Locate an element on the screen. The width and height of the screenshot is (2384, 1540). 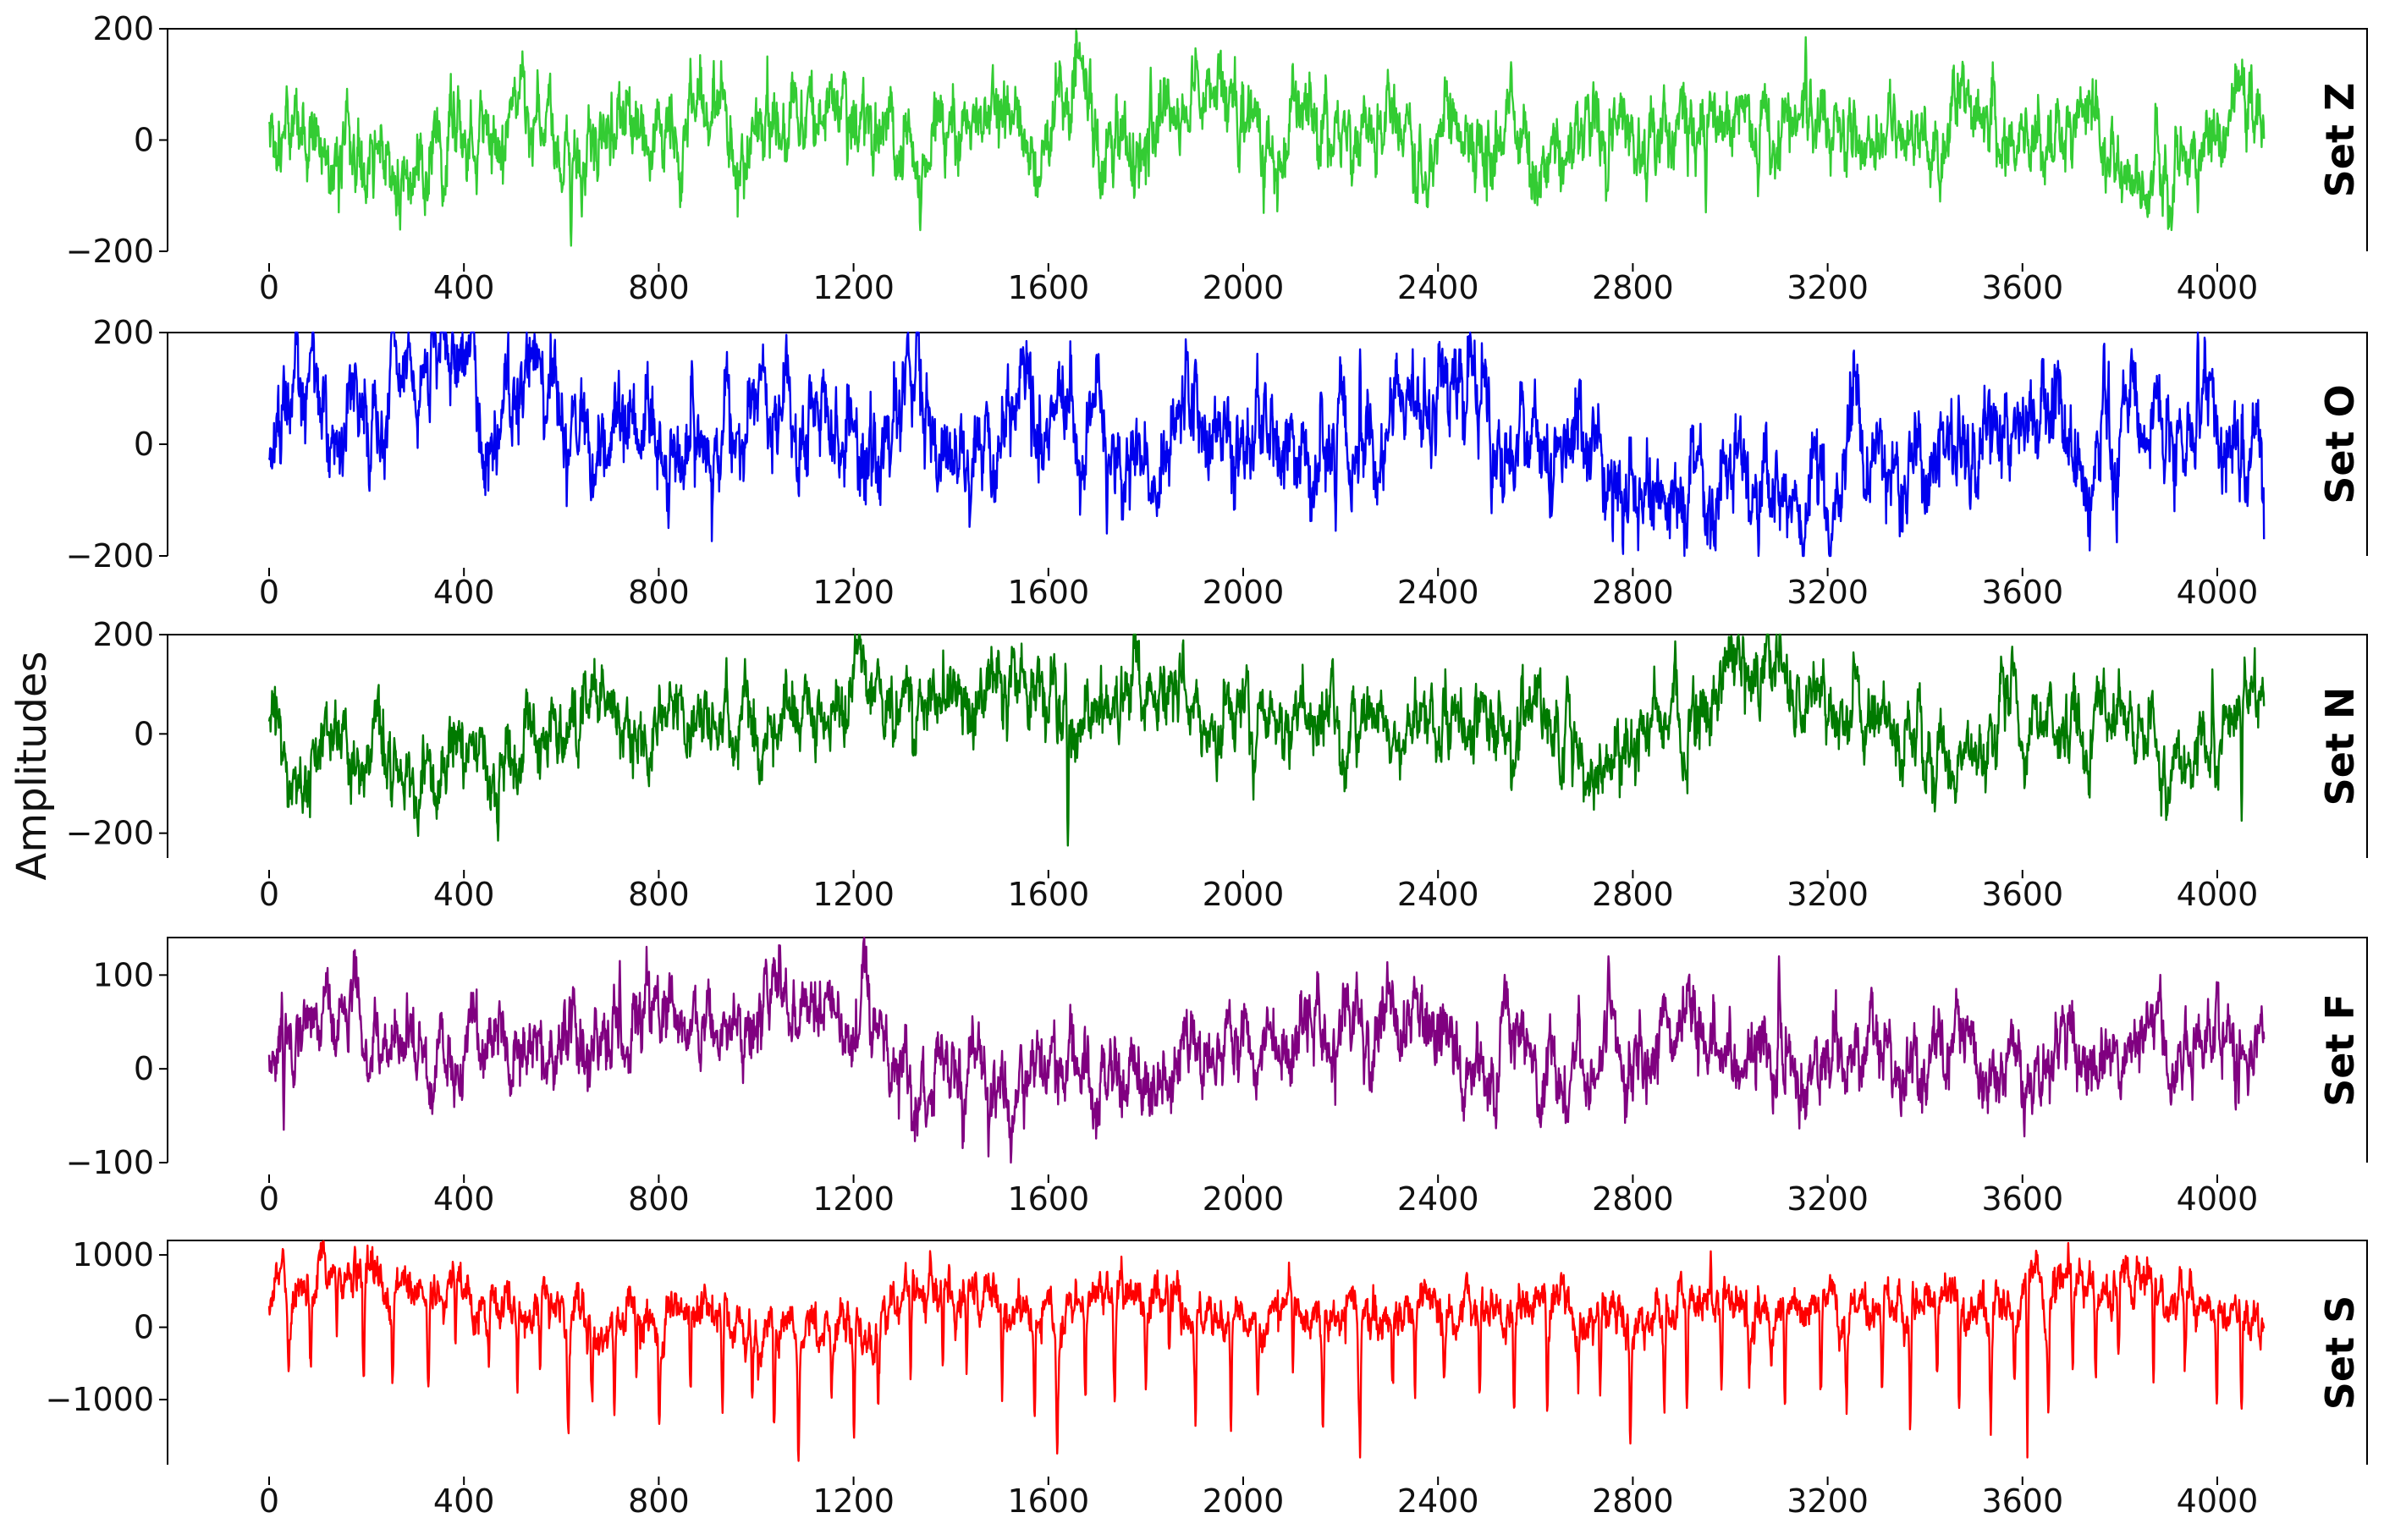
panel-label: Set S is located at coordinates (2340, 1352).